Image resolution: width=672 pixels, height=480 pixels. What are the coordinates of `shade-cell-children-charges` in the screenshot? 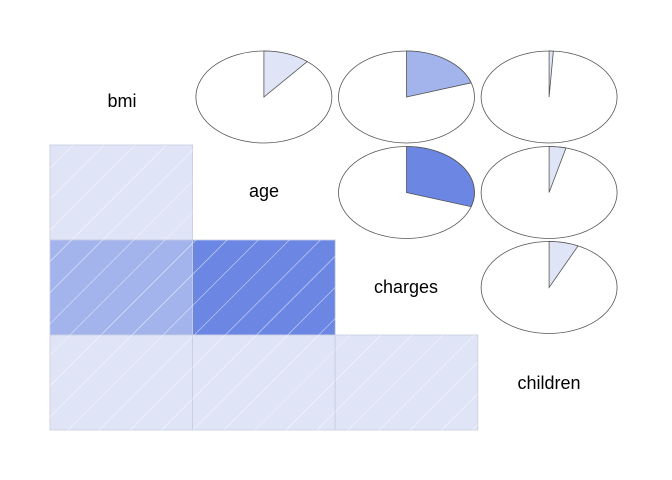 It's located at (406, 382).